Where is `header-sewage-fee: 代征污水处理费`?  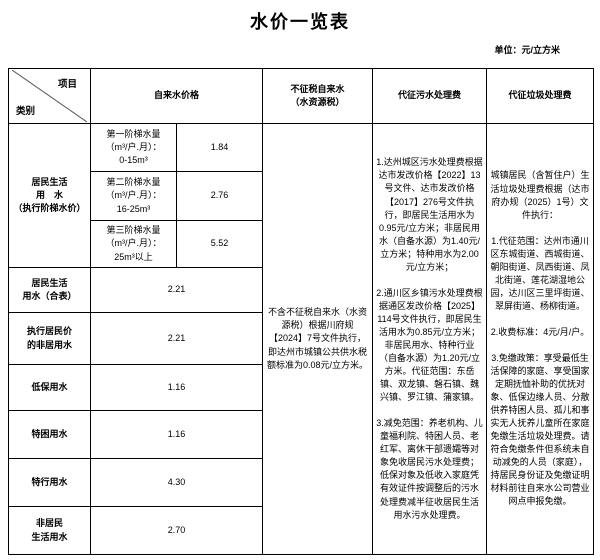 header-sewage-fee: 代征污水处理费 is located at coordinates (430, 96).